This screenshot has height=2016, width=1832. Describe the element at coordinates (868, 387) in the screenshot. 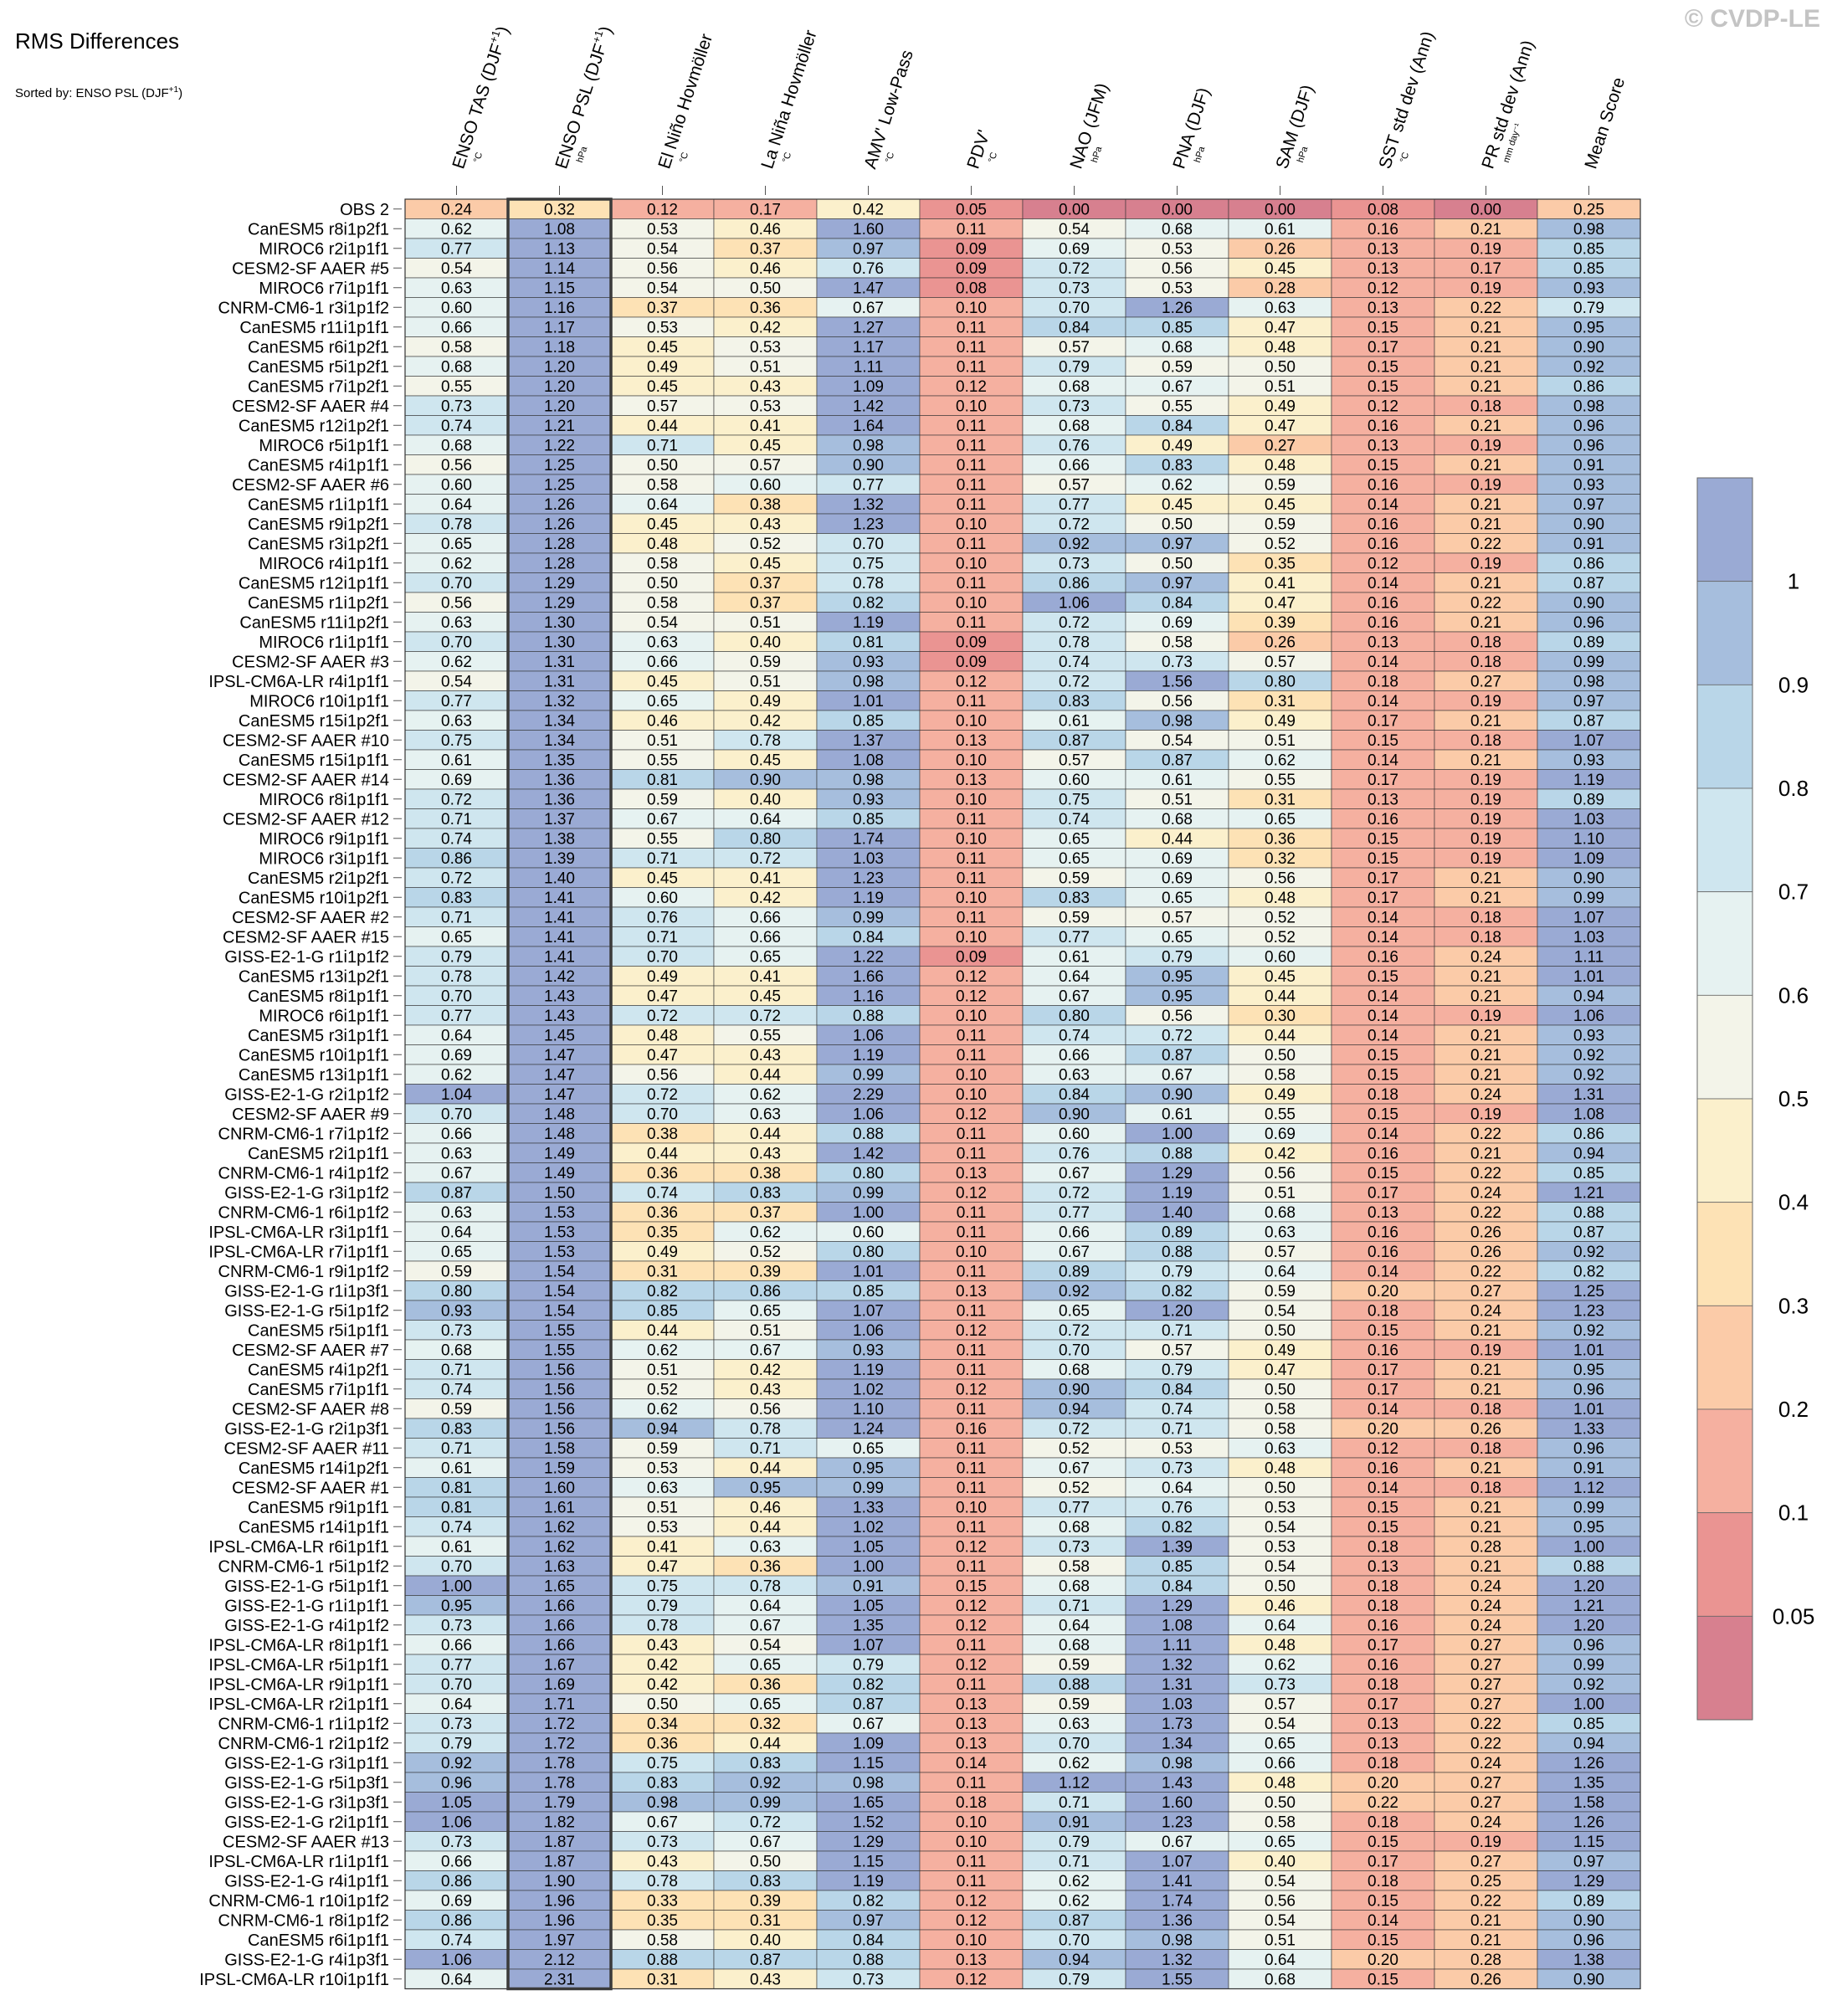

I see `cell-value: 1.09` at that location.